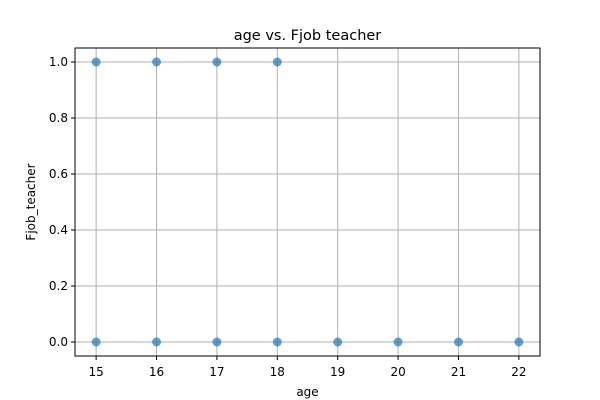 The height and width of the screenshot is (400, 600). Describe the element at coordinates (58, 174) in the screenshot. I see `y-tick-label: 0.6` at that location.